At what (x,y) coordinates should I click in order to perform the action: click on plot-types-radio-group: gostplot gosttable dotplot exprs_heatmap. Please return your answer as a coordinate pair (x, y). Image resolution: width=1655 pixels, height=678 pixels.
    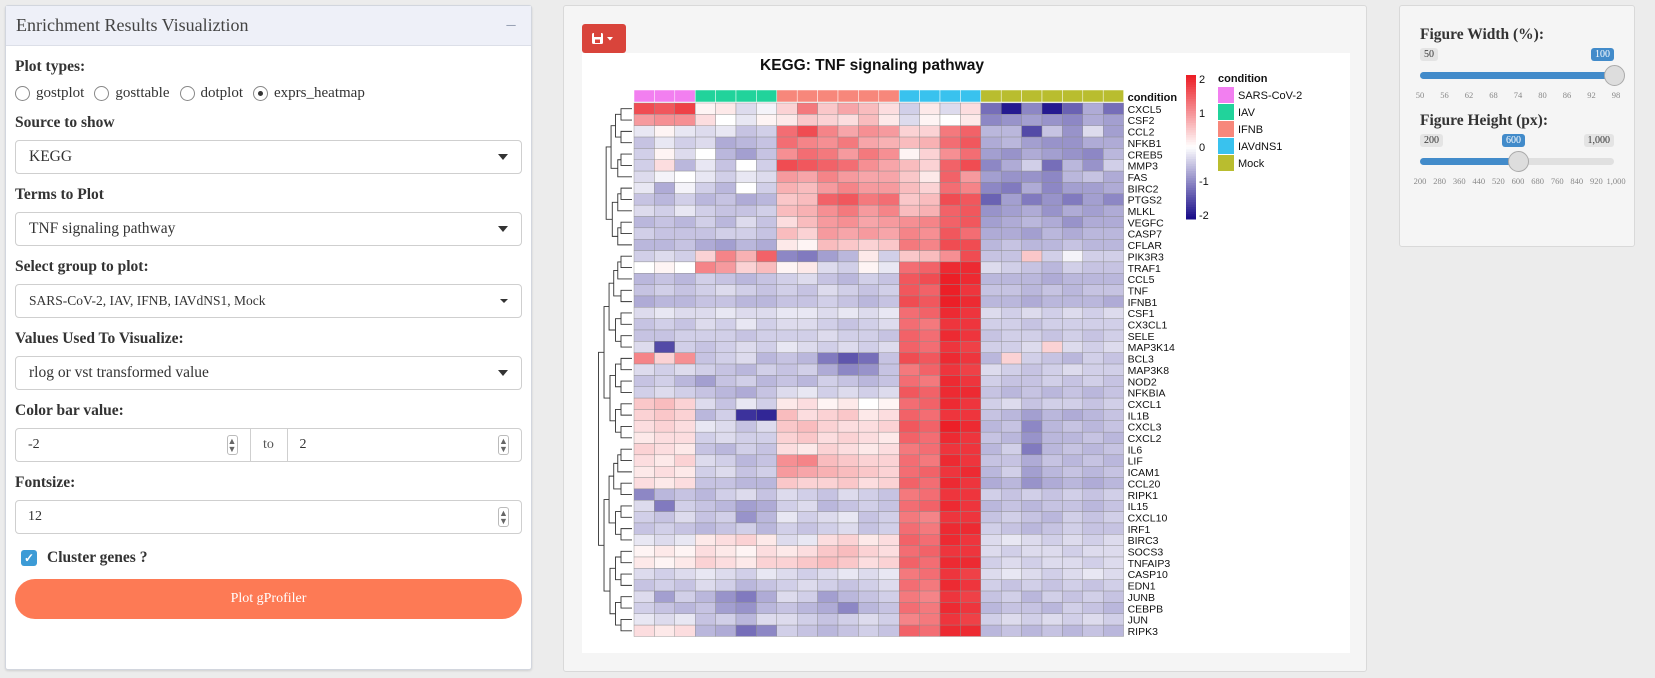
    Looking at the image, I should click on (268, 93).